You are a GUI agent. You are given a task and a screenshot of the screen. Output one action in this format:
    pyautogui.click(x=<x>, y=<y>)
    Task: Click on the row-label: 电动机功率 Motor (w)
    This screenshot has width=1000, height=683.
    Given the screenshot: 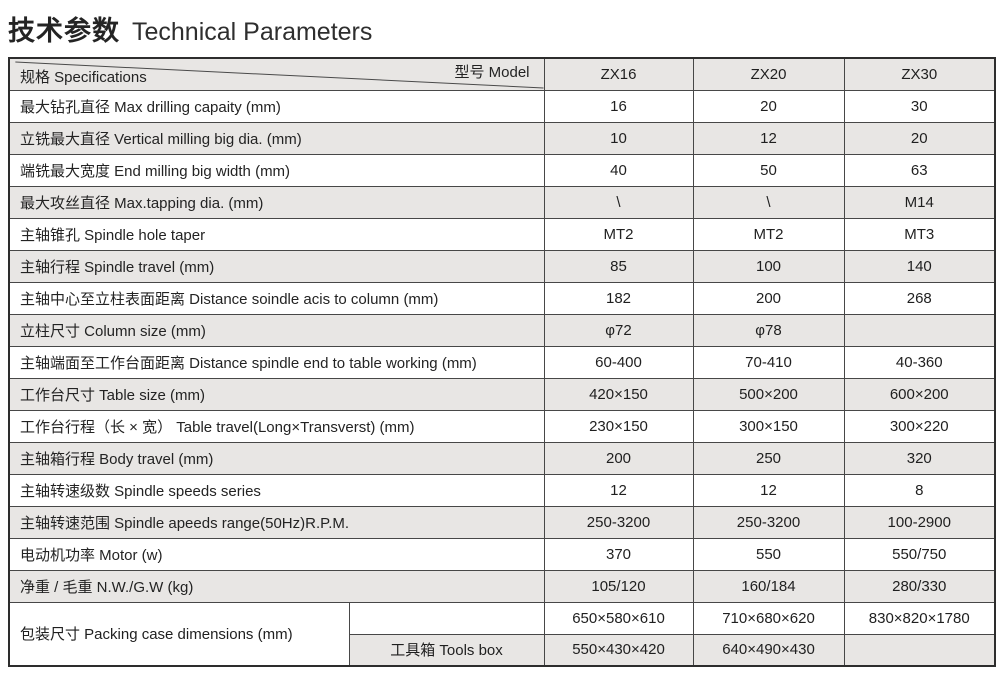 What is the action you would take?
    pyautogui.click(x=276, y=554)
    